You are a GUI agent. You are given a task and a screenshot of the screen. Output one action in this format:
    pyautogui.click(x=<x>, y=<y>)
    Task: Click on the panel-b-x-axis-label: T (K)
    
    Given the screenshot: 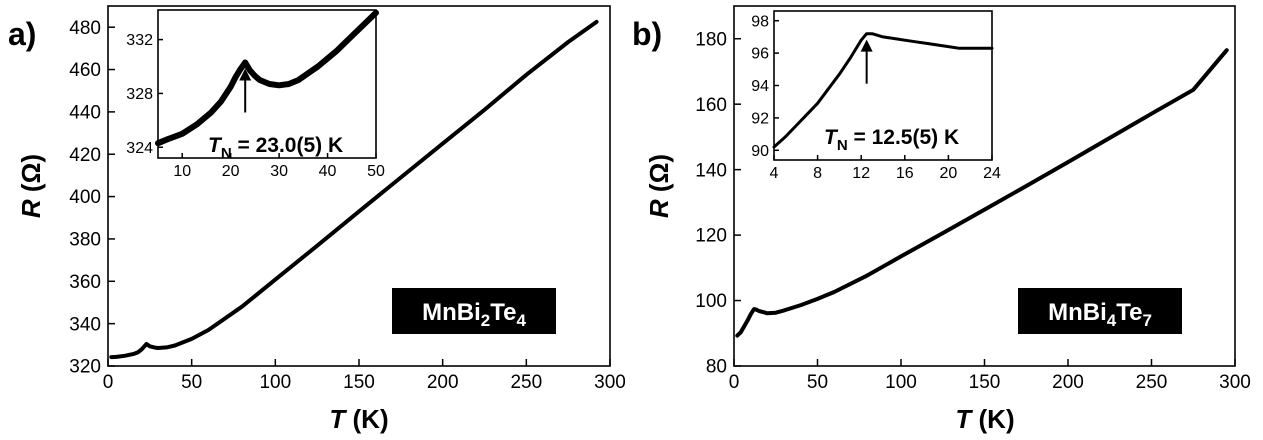 What is the action you would take?
    pyautogui.click(x=984, y=419)
    